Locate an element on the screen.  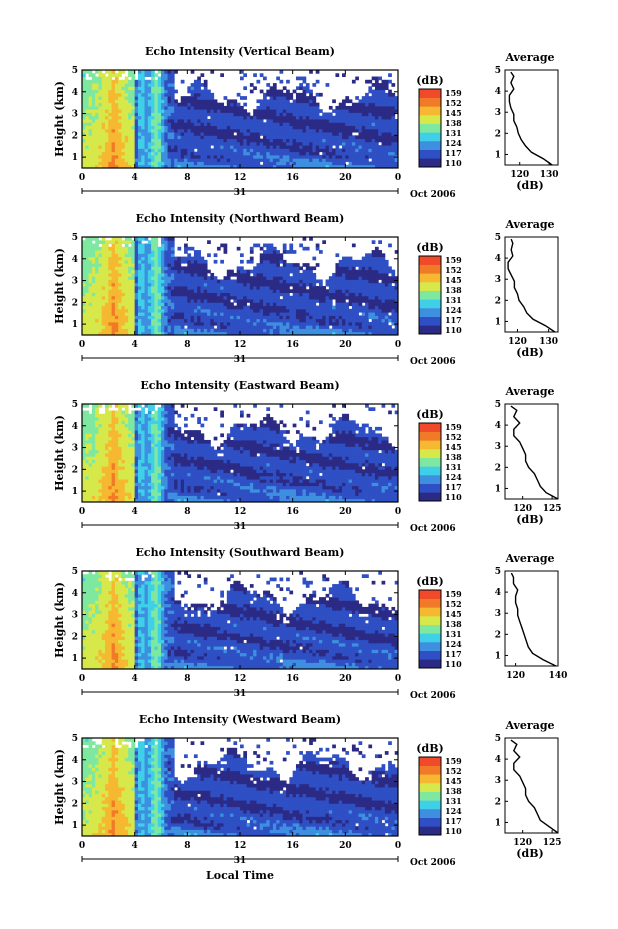
date-label: Oct 2006 is located at coordinates (433, 195).